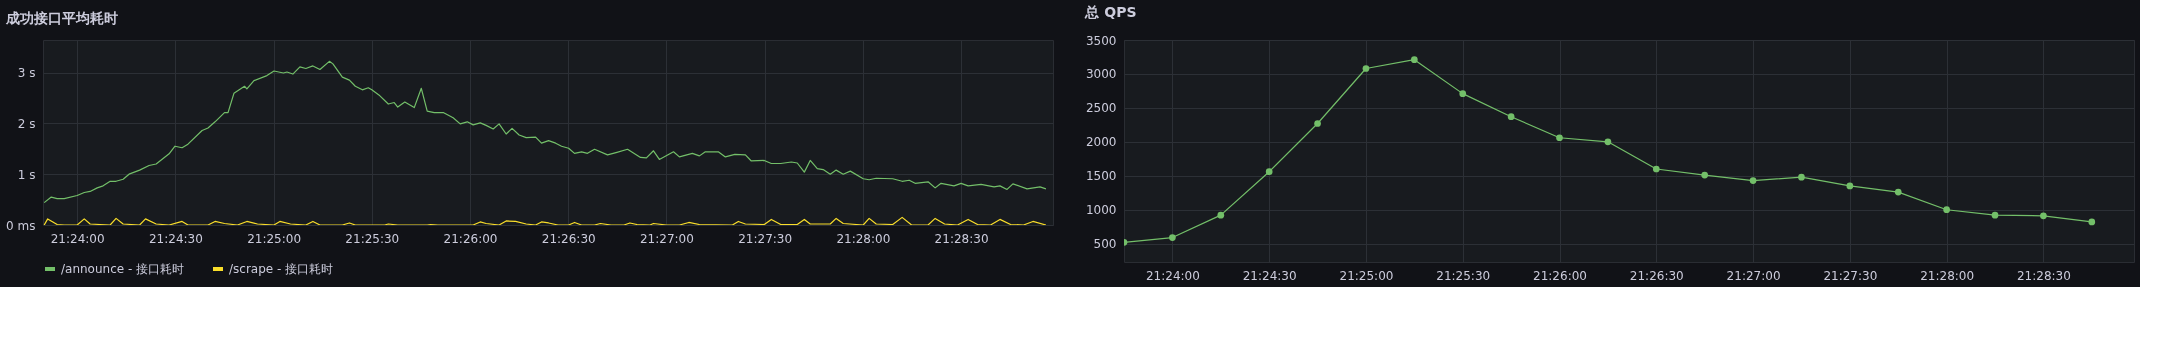 The width and height of the screenshot is (2180, 340). I want to click on y-tick-label: 1 s, so click(26, 174).